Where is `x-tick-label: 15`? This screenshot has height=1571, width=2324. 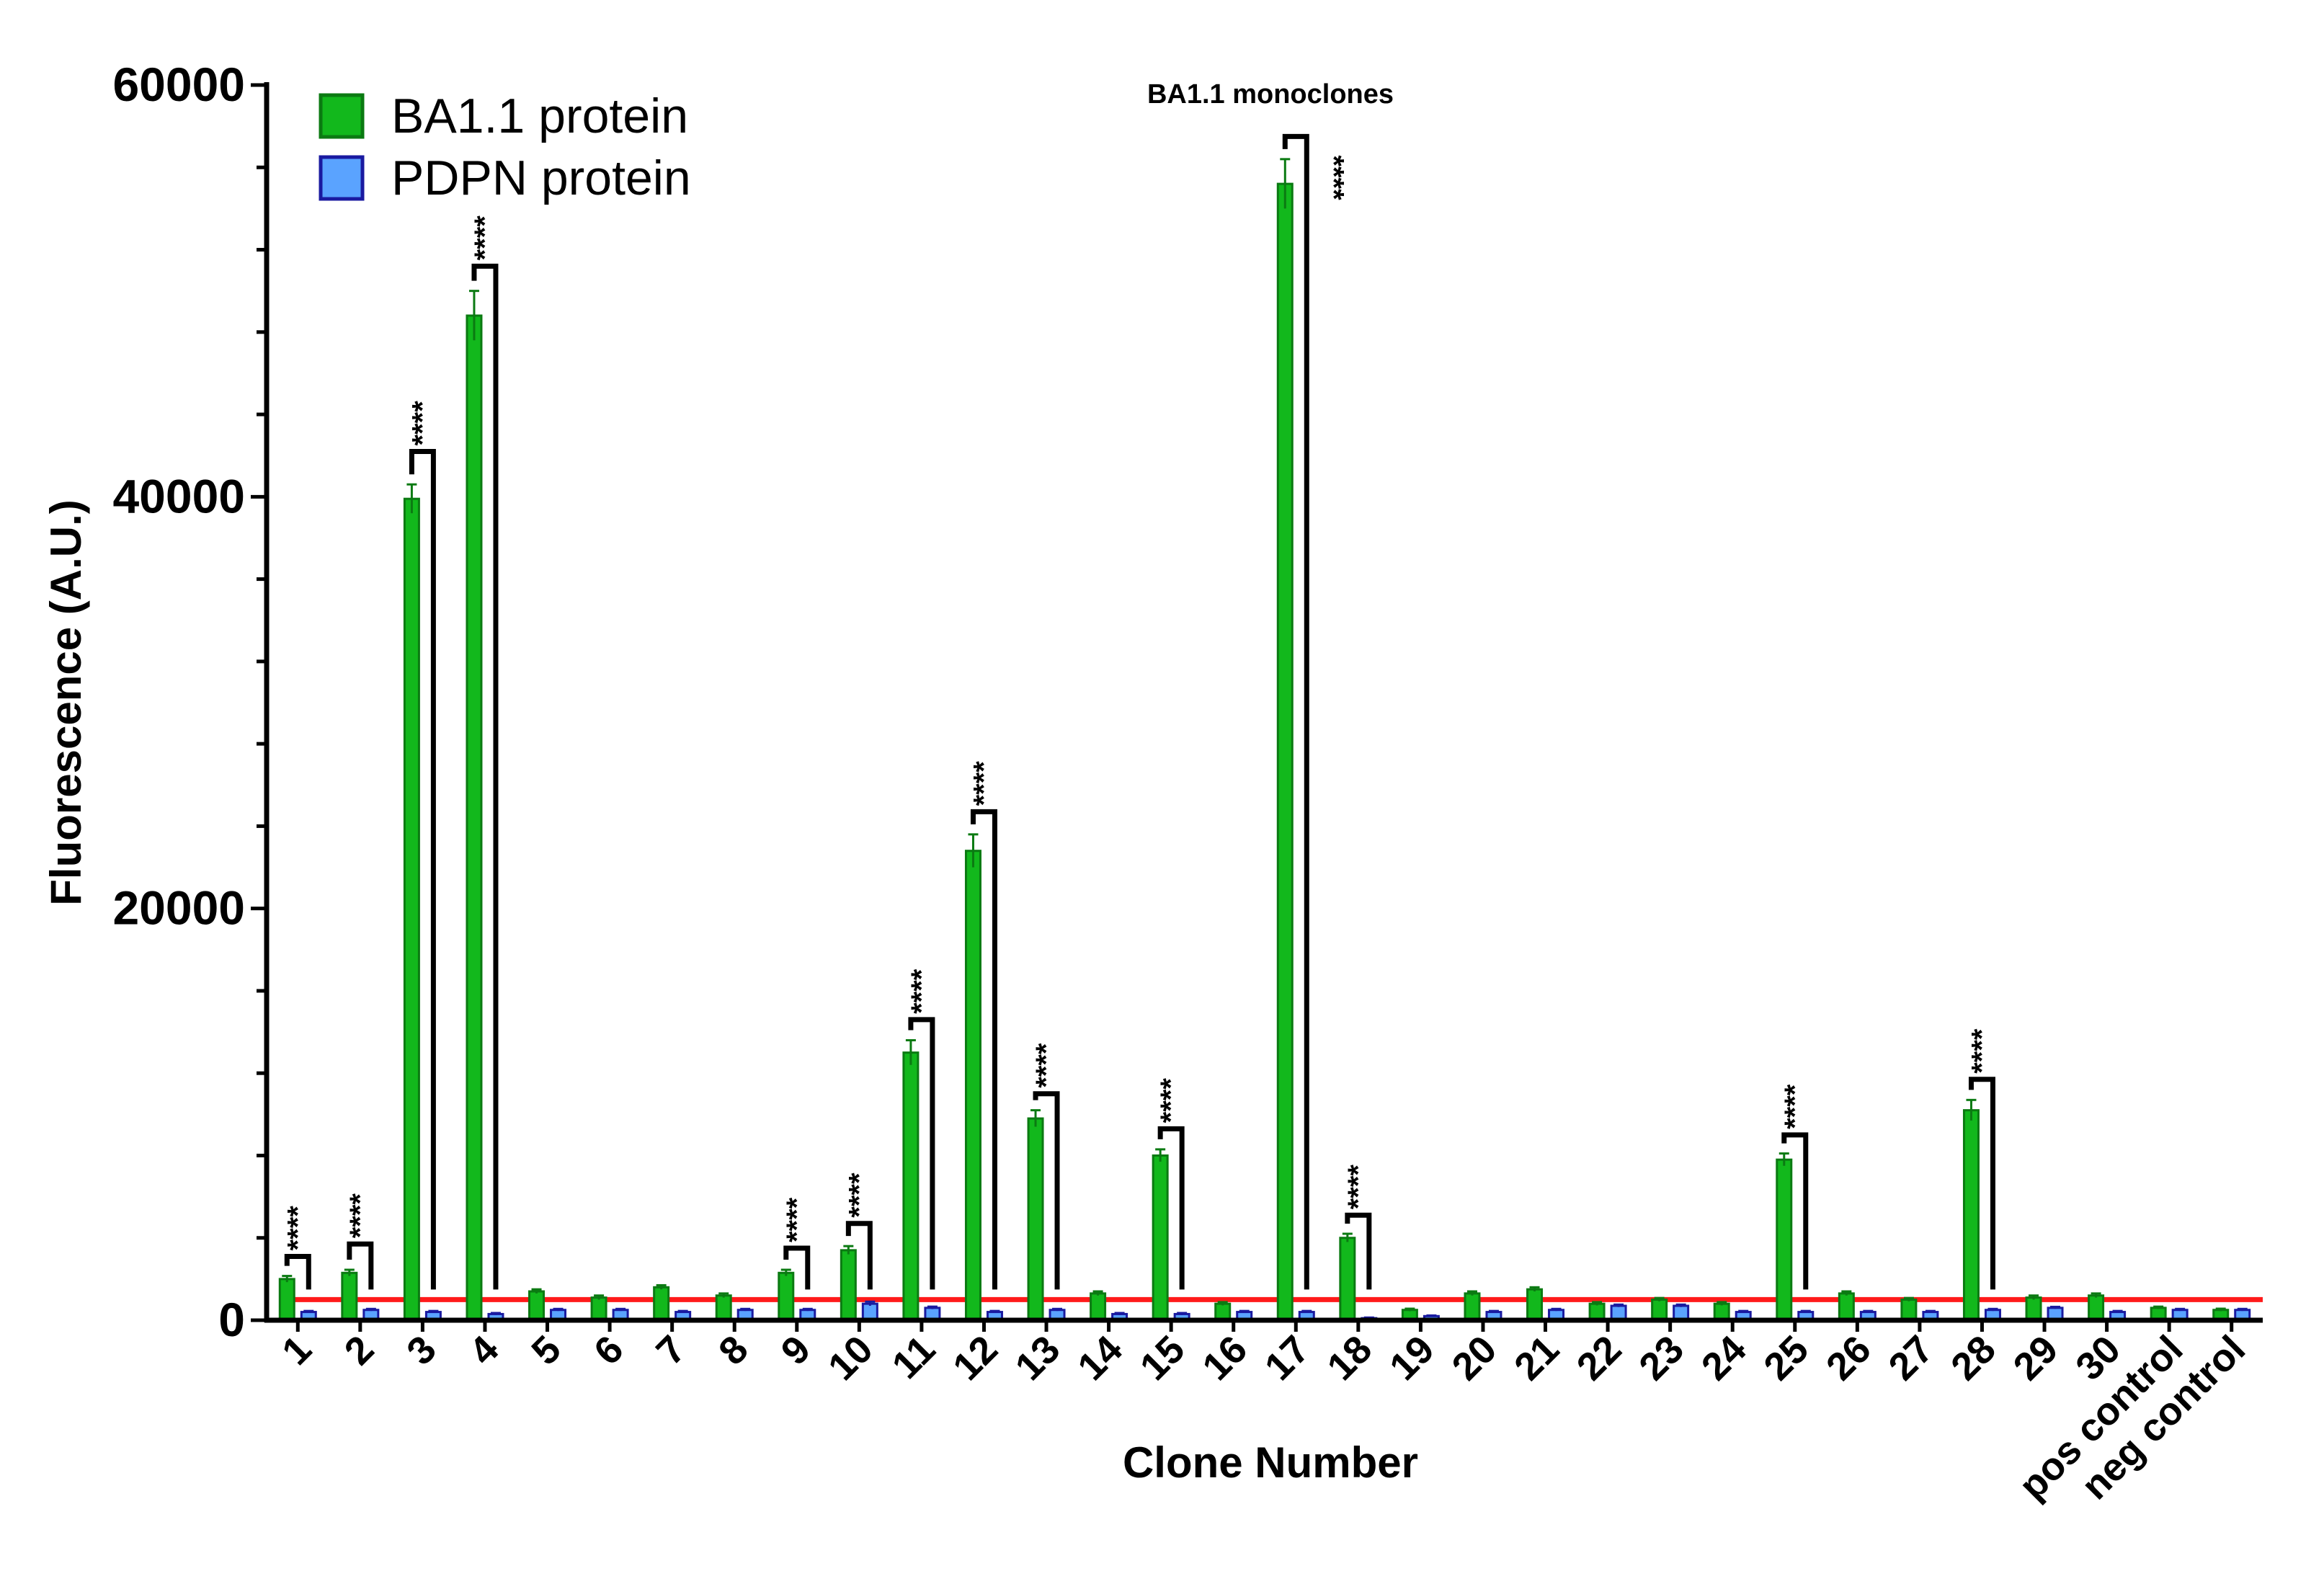 x-tick-label: 15 is located at coordinates (1162, 1358).